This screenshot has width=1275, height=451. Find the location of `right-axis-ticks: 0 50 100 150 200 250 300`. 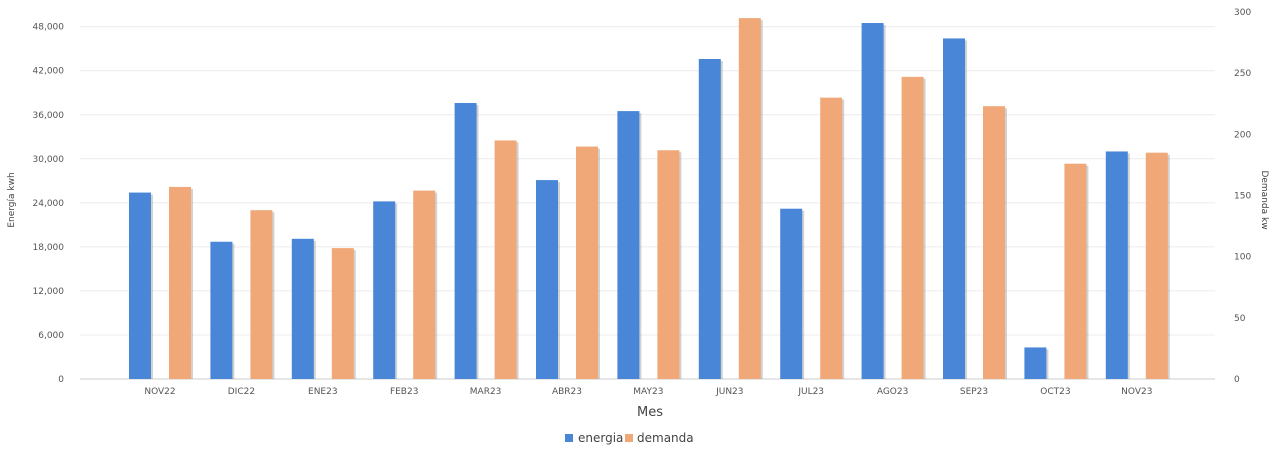

right-axis-ticks: 0 50 100 150 200 250 300 is located at coordinates (1242, 196).